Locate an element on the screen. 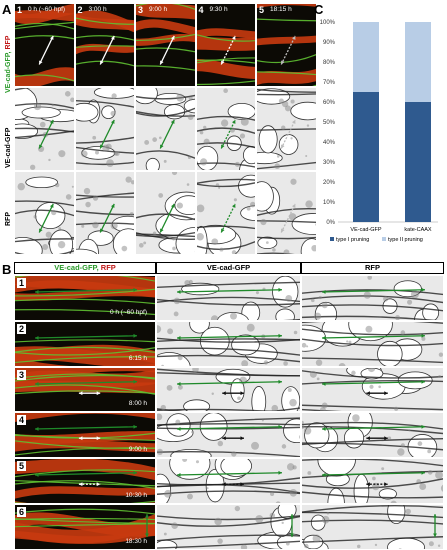 The image size is (447, 550). y-tick-label: 40% is located at coordinates (329, 143).